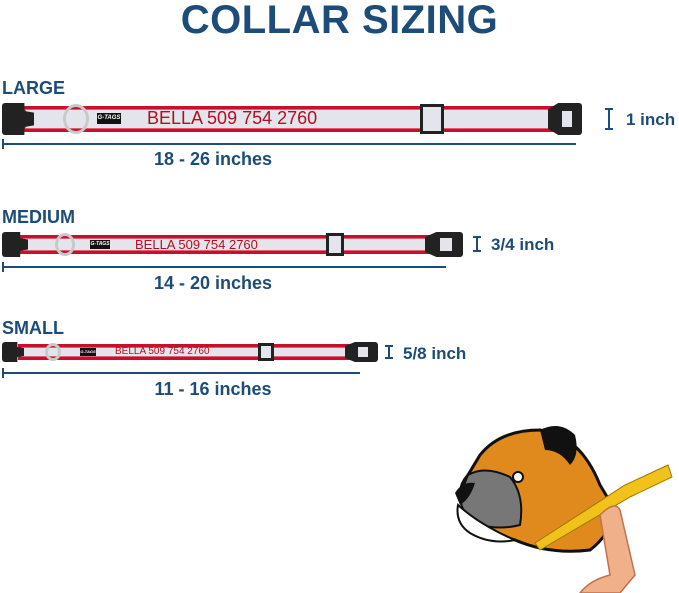 This screenshot has height=593, width=679. What do you see at coordinates (518, 477) in the screenshot?
I see `dog-eye` at bounding box center [518, 477].